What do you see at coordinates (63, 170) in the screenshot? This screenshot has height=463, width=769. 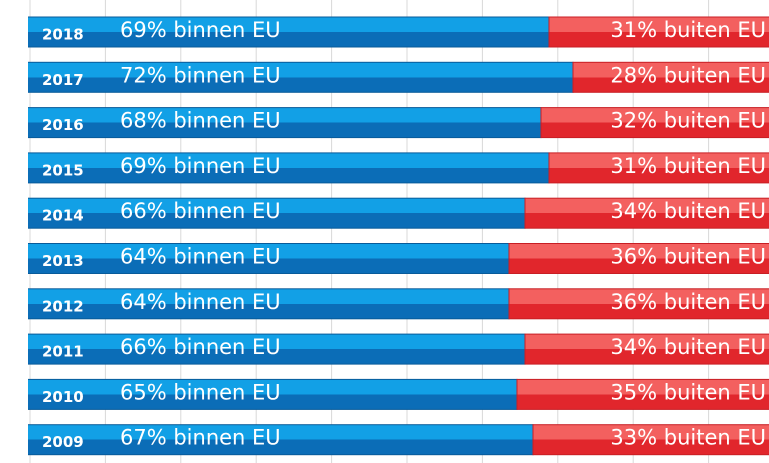 I see `category-label: 2015` at bounding box center [63, 170].